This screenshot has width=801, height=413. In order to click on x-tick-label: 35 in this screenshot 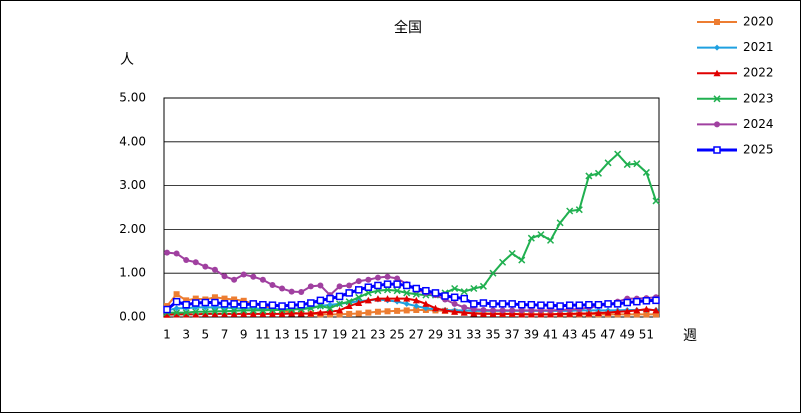, I will do `click(492, 335)`.